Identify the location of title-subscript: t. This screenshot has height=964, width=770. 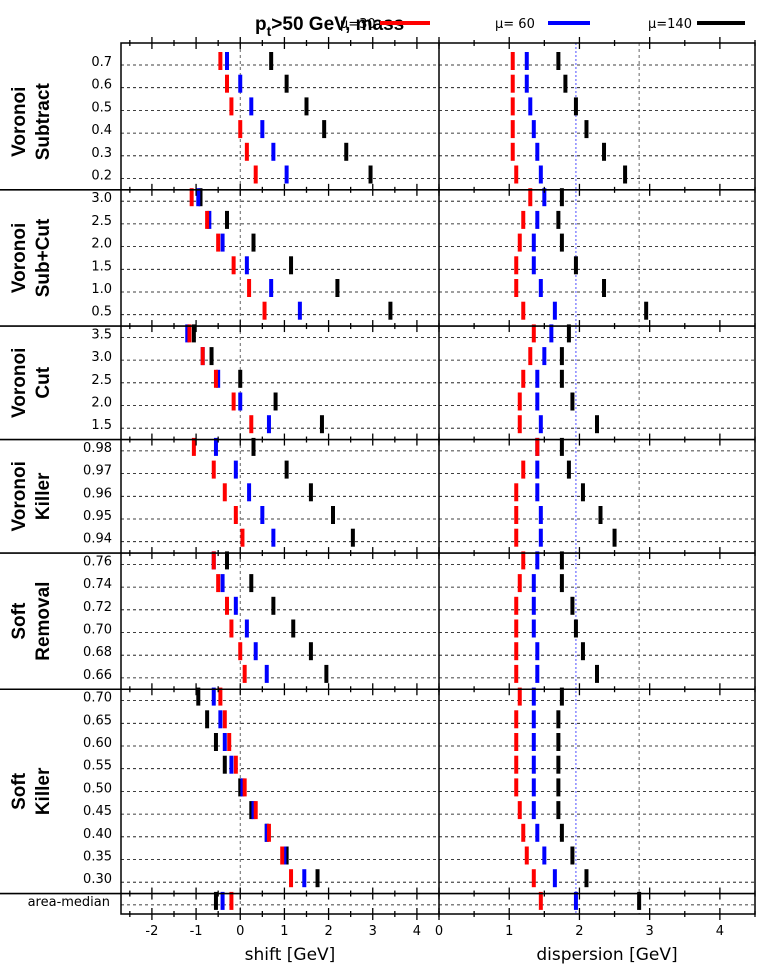
(269, 31).